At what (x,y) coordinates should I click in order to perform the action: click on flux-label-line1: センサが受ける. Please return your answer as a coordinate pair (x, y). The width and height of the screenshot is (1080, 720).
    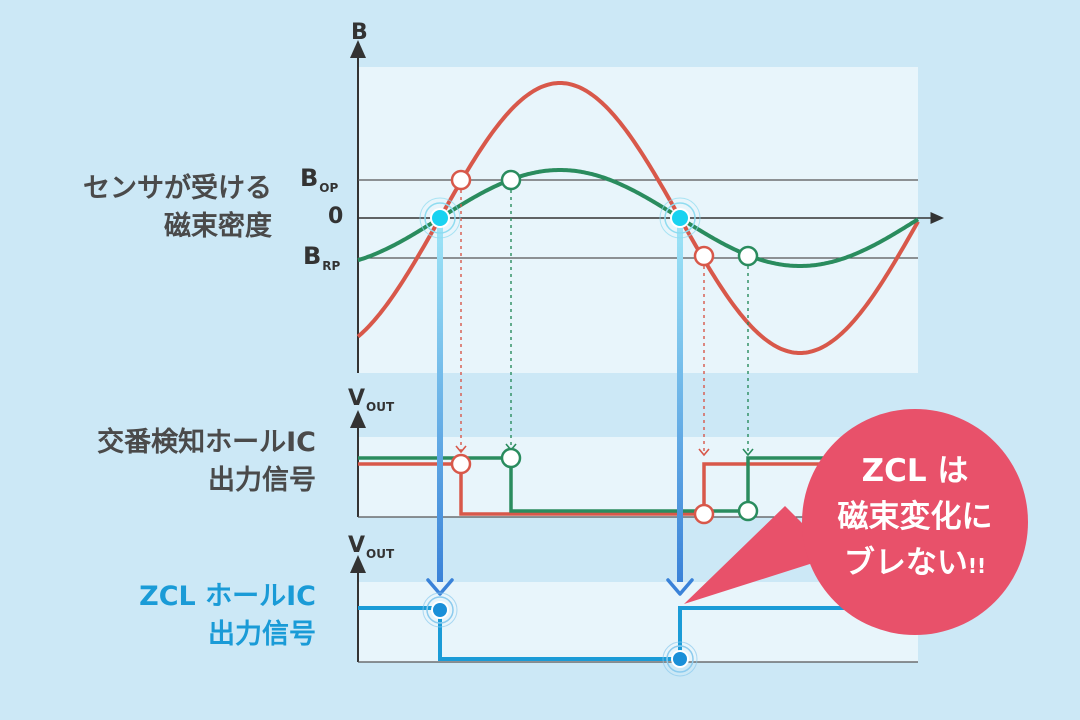
    Looking at the image, I should click on (177, 188).